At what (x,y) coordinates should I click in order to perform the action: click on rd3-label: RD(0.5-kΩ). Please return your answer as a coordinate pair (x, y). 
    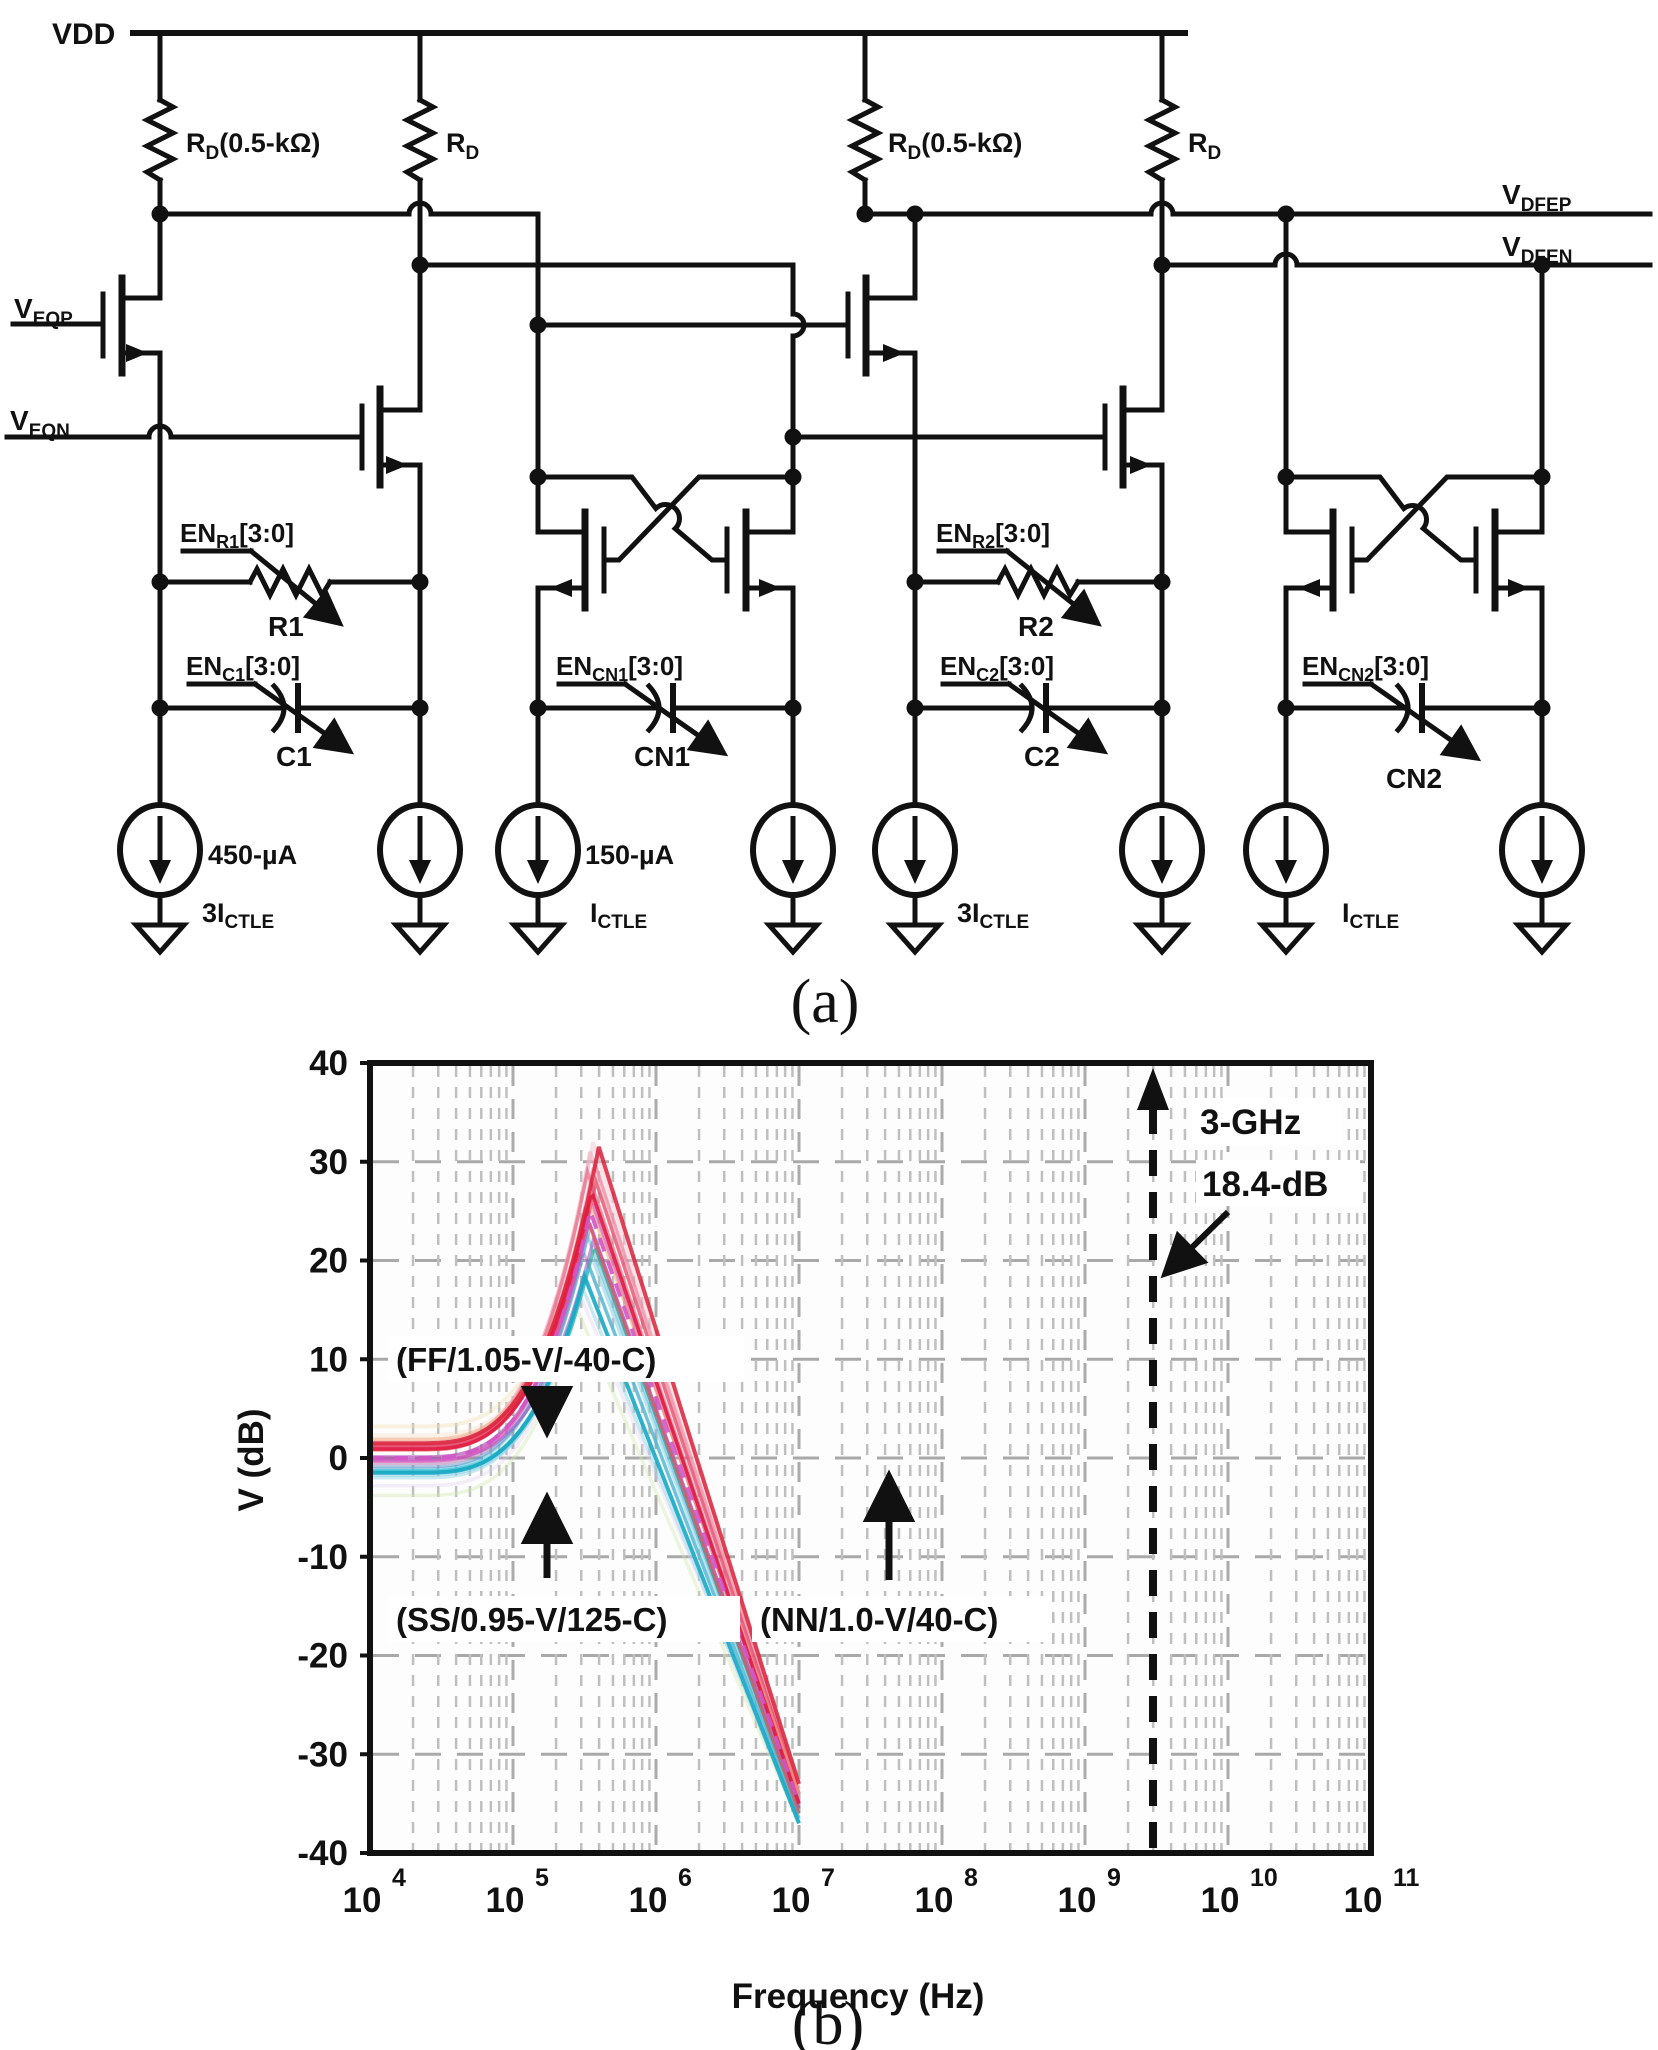
    Looking at the image, I should click on (955, 146).